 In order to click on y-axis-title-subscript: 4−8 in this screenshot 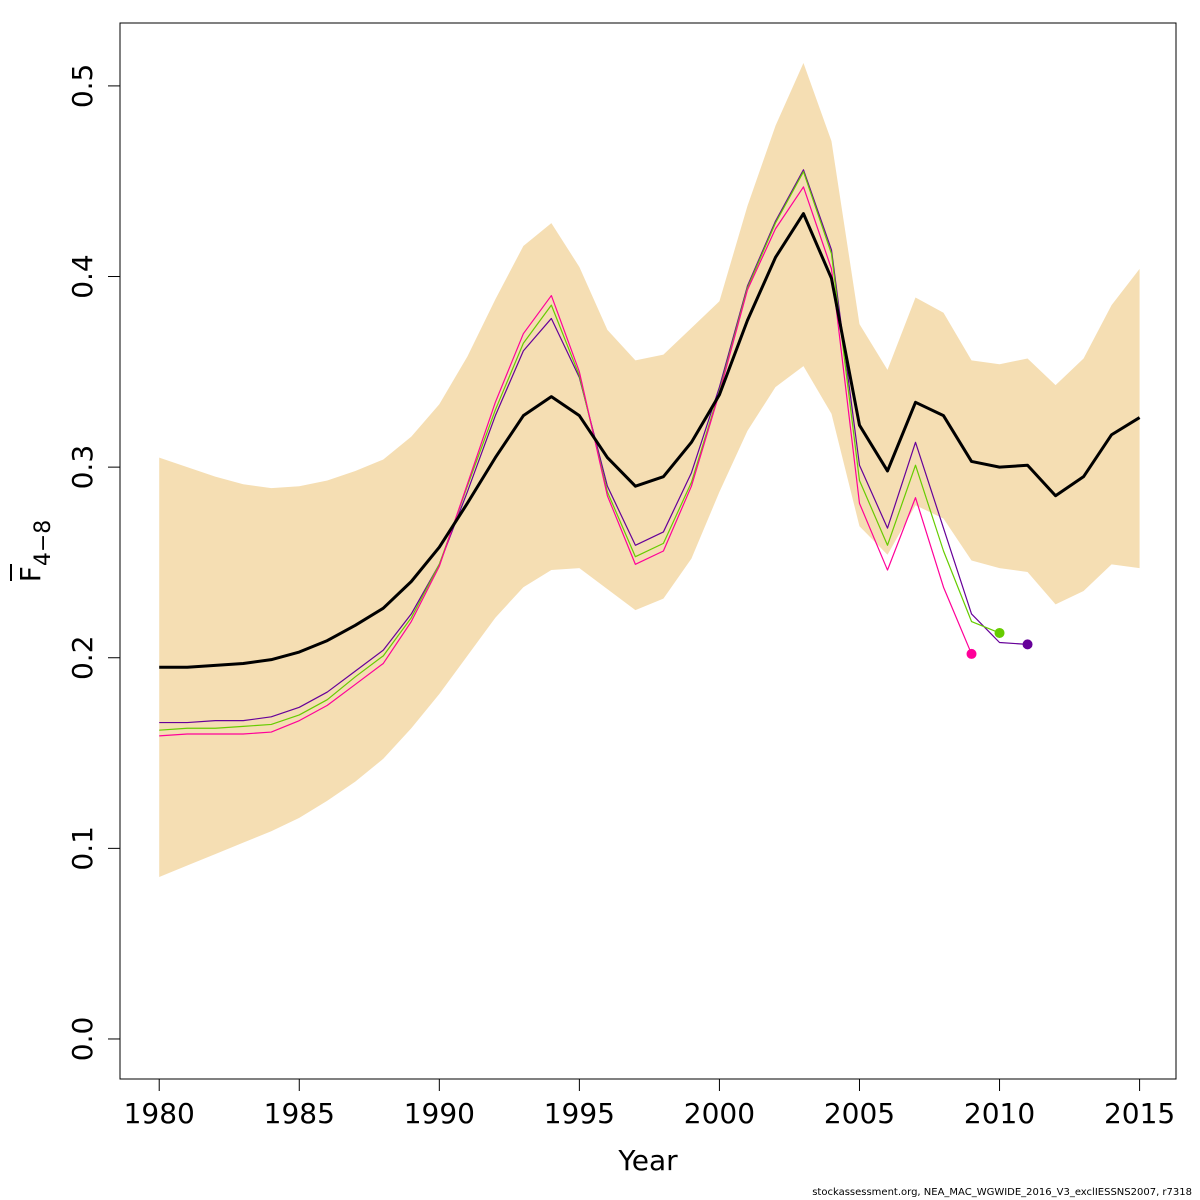, I will do `click(43, 543)`.